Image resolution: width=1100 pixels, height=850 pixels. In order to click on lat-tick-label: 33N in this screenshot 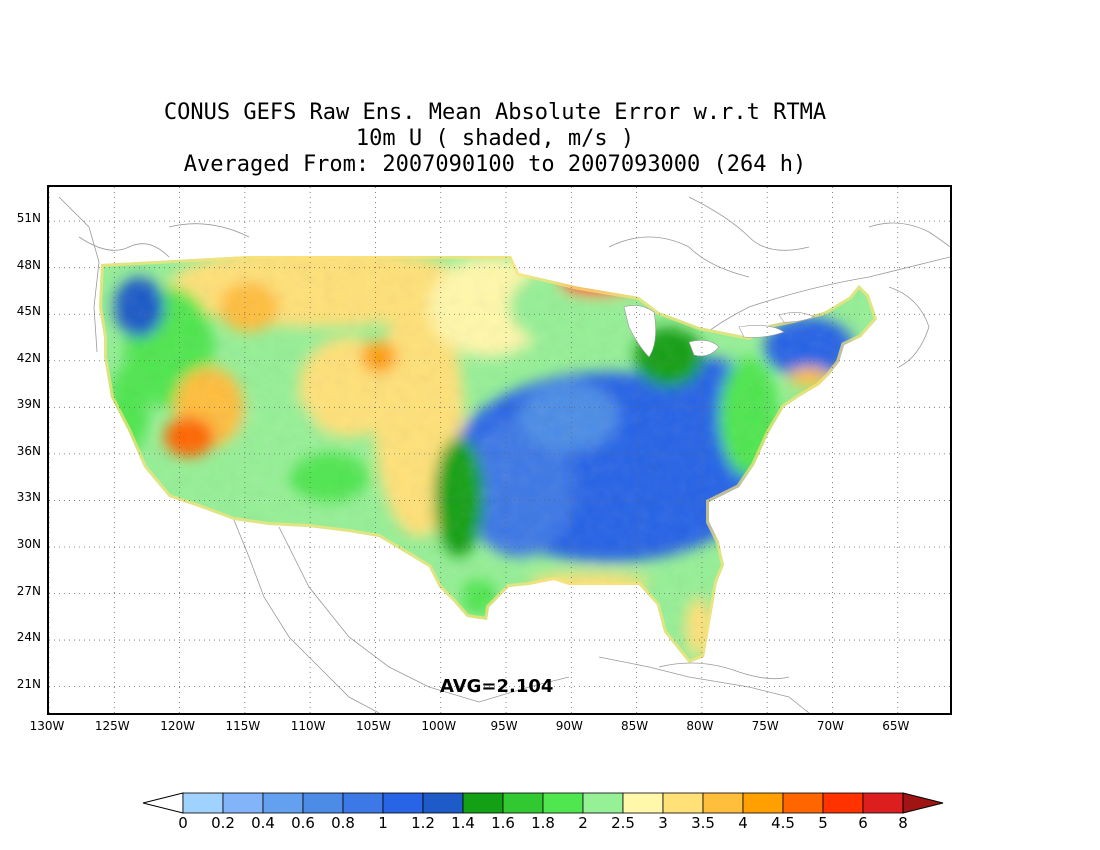, I will do `click(28, 497)`.